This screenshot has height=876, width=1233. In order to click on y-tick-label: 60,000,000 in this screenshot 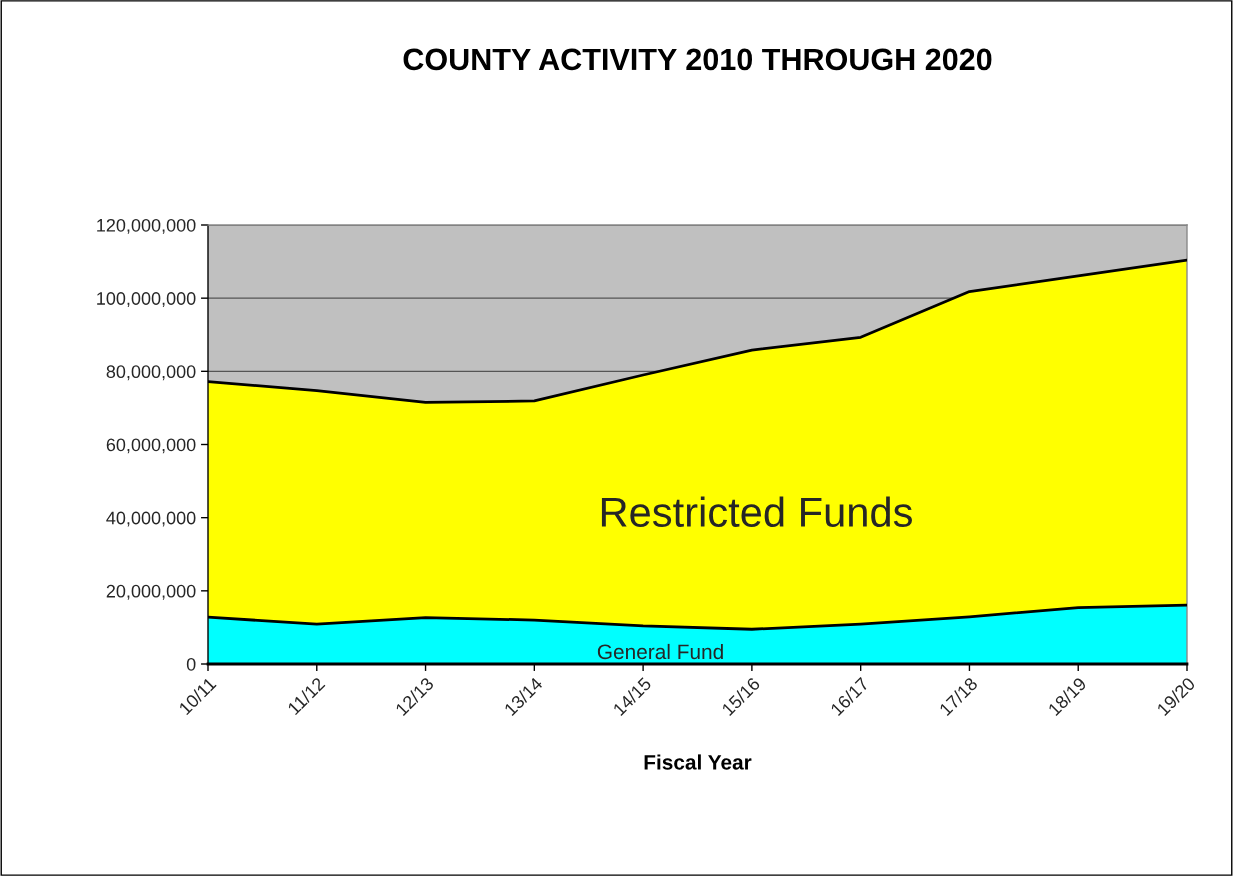, I will do `click(151, 446)`.